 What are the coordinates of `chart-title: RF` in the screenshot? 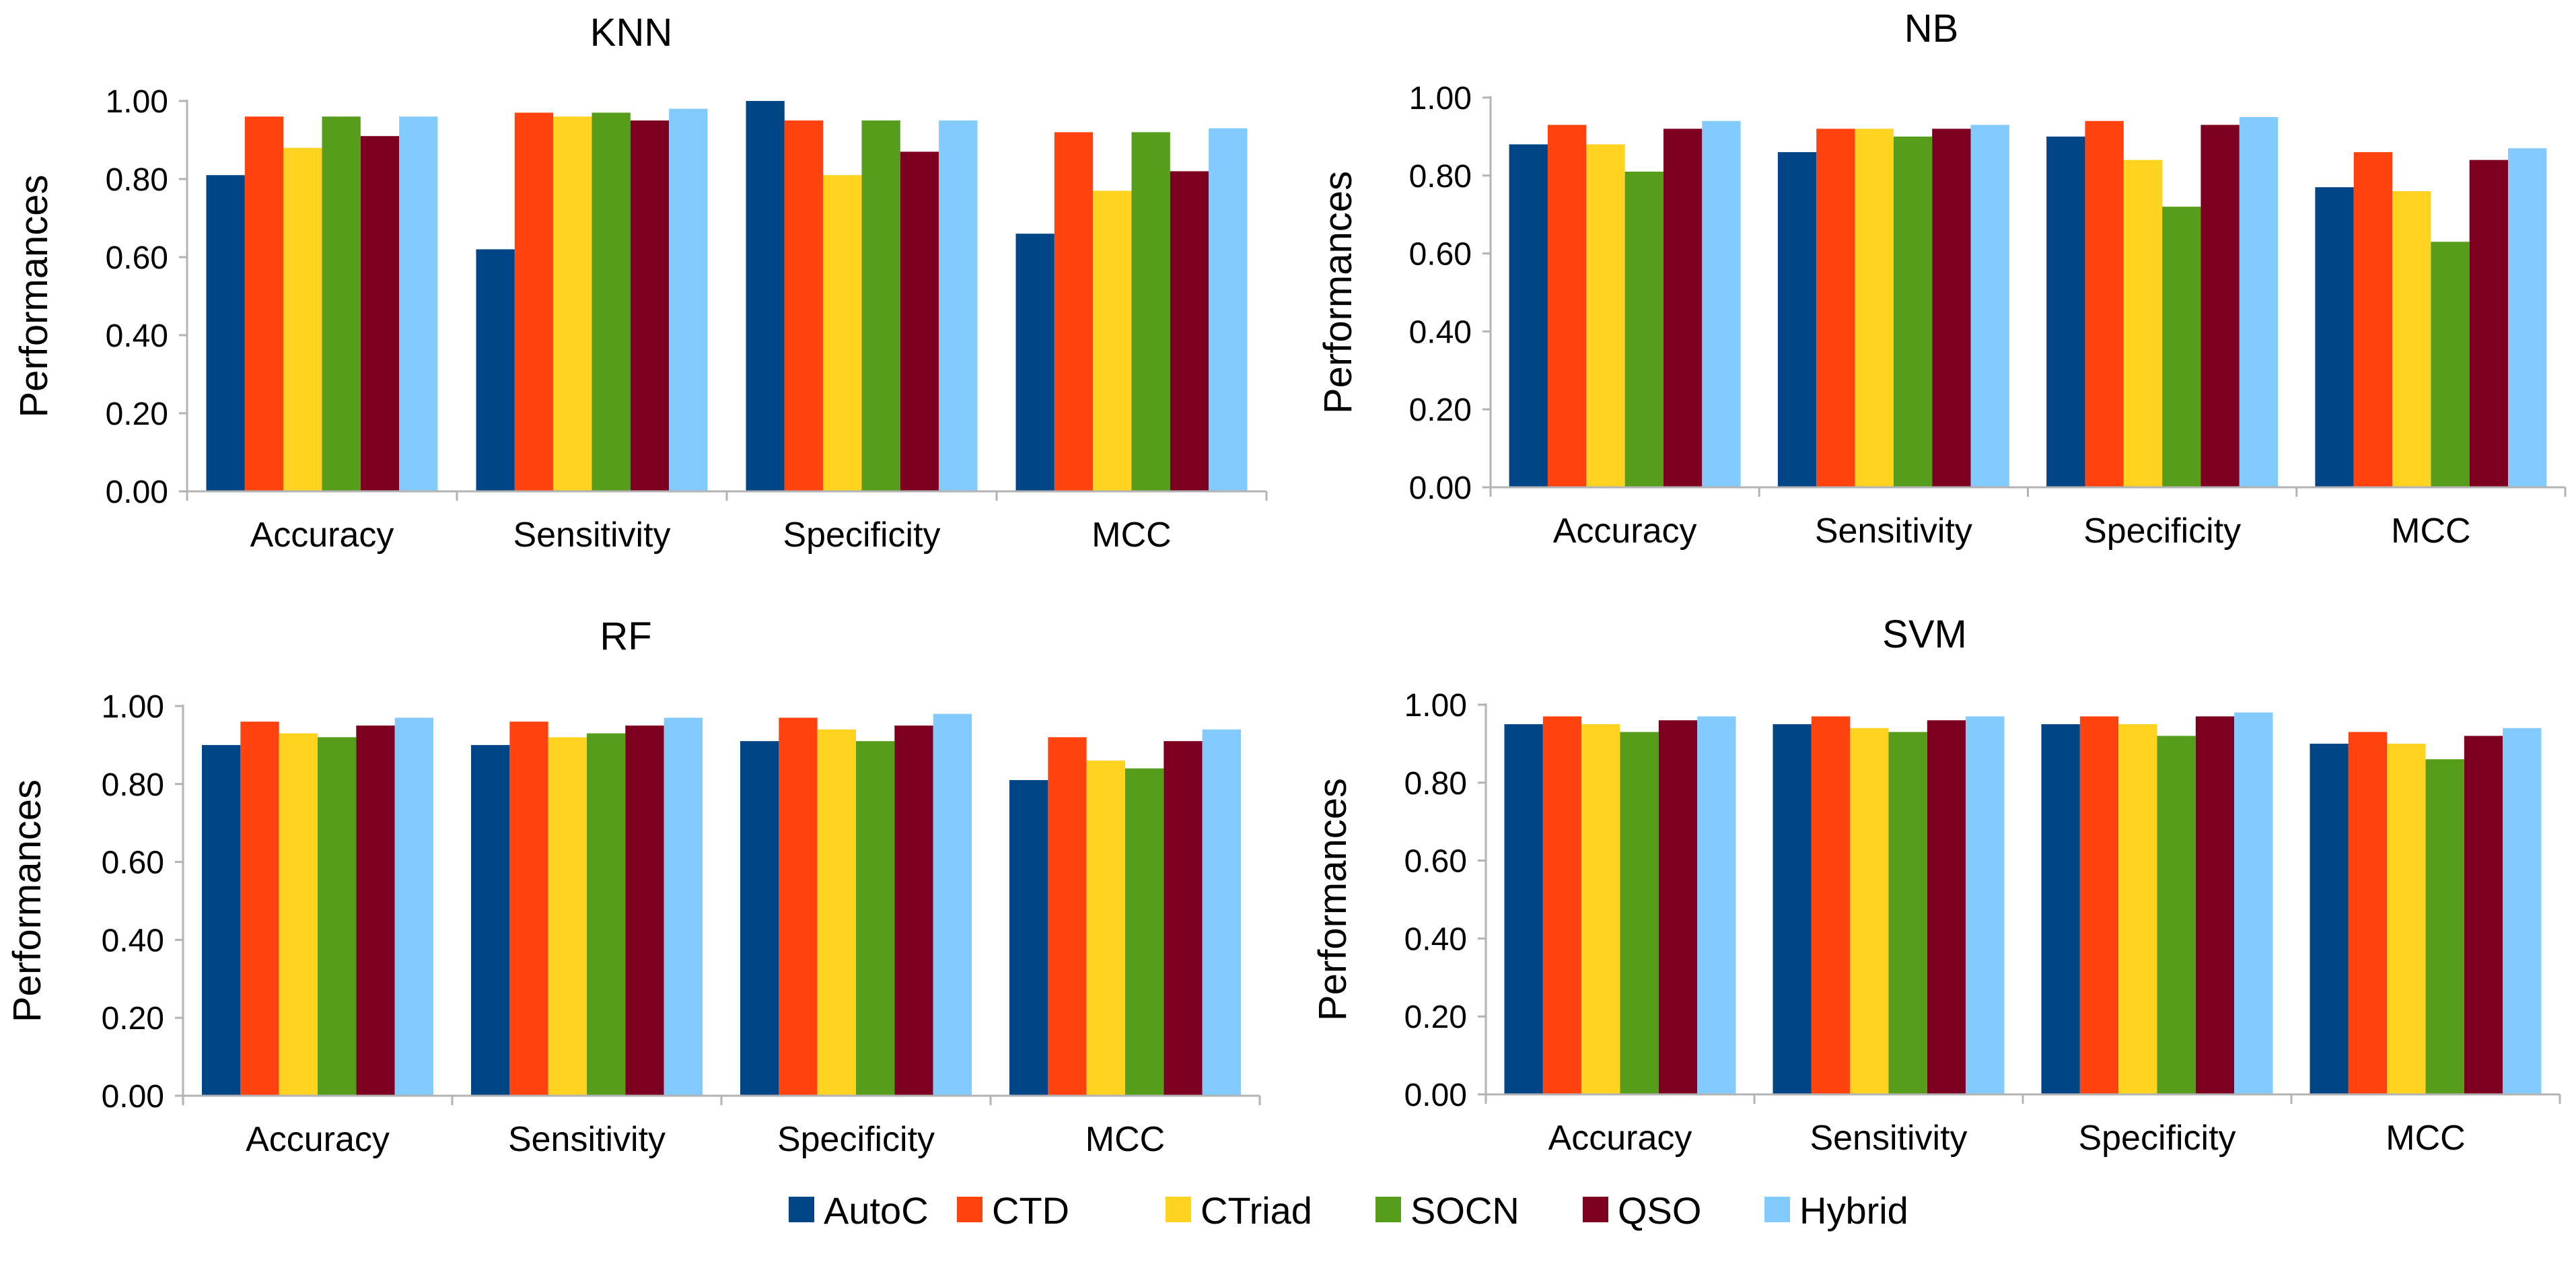 It's located at (625, 636).